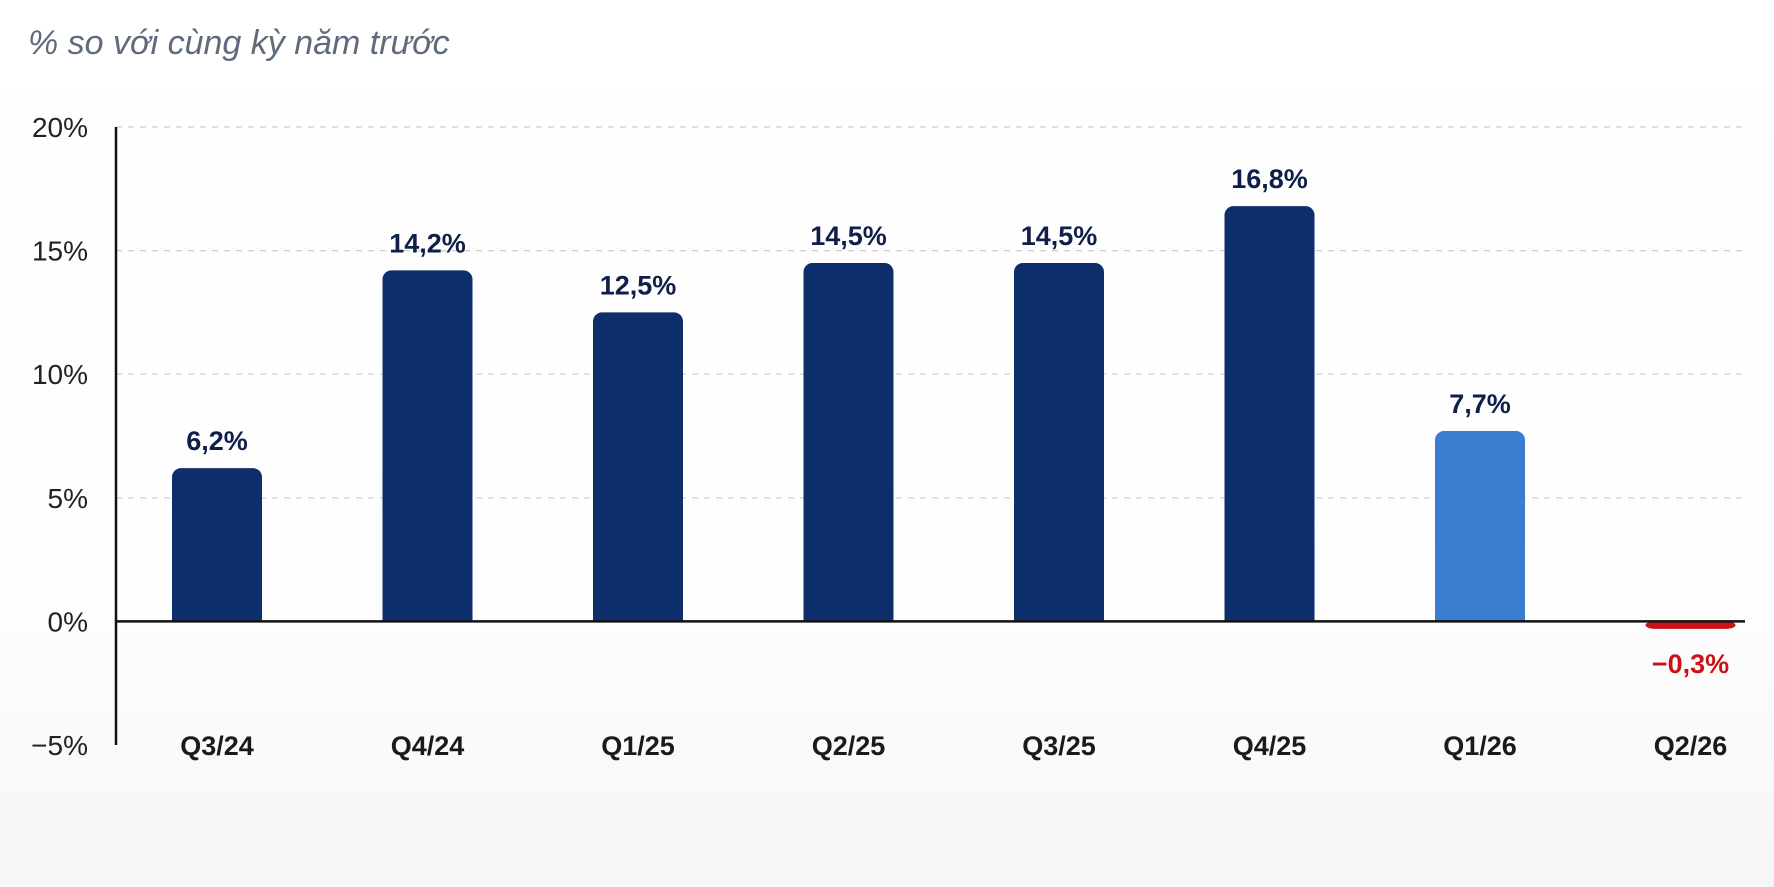  What do you see at coordinates (68, 498) in the screenshot?
I see `y-tick-label: 5%` at bounding box center [68, 498].